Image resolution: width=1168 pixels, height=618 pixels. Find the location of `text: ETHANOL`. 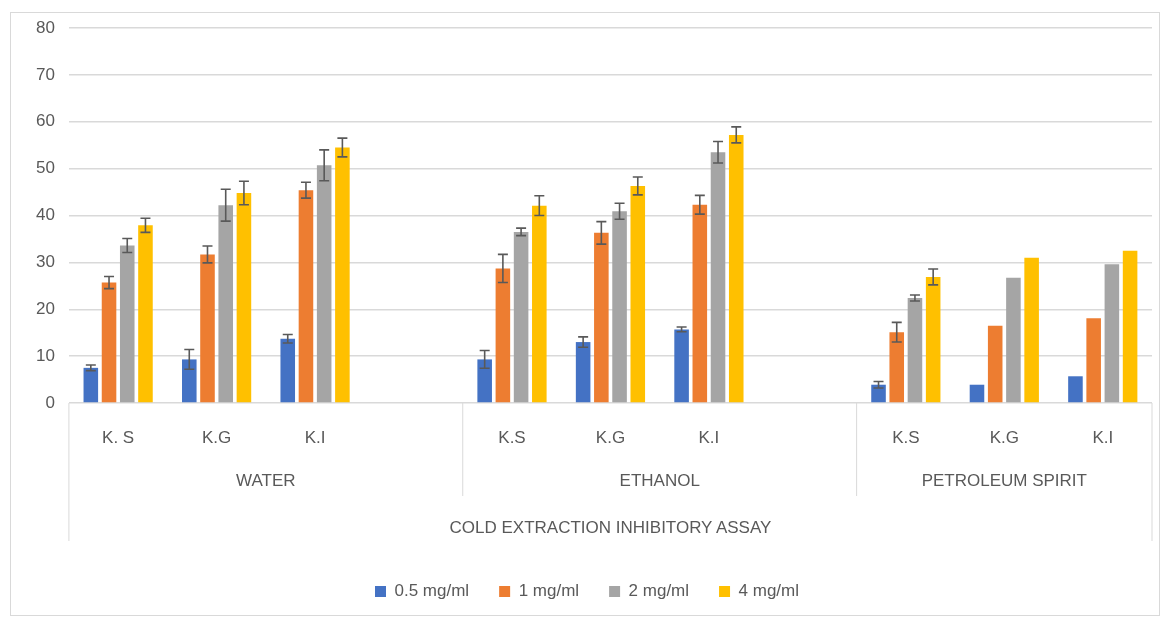

text: ETHANOL is located at coordinates (659, 480).